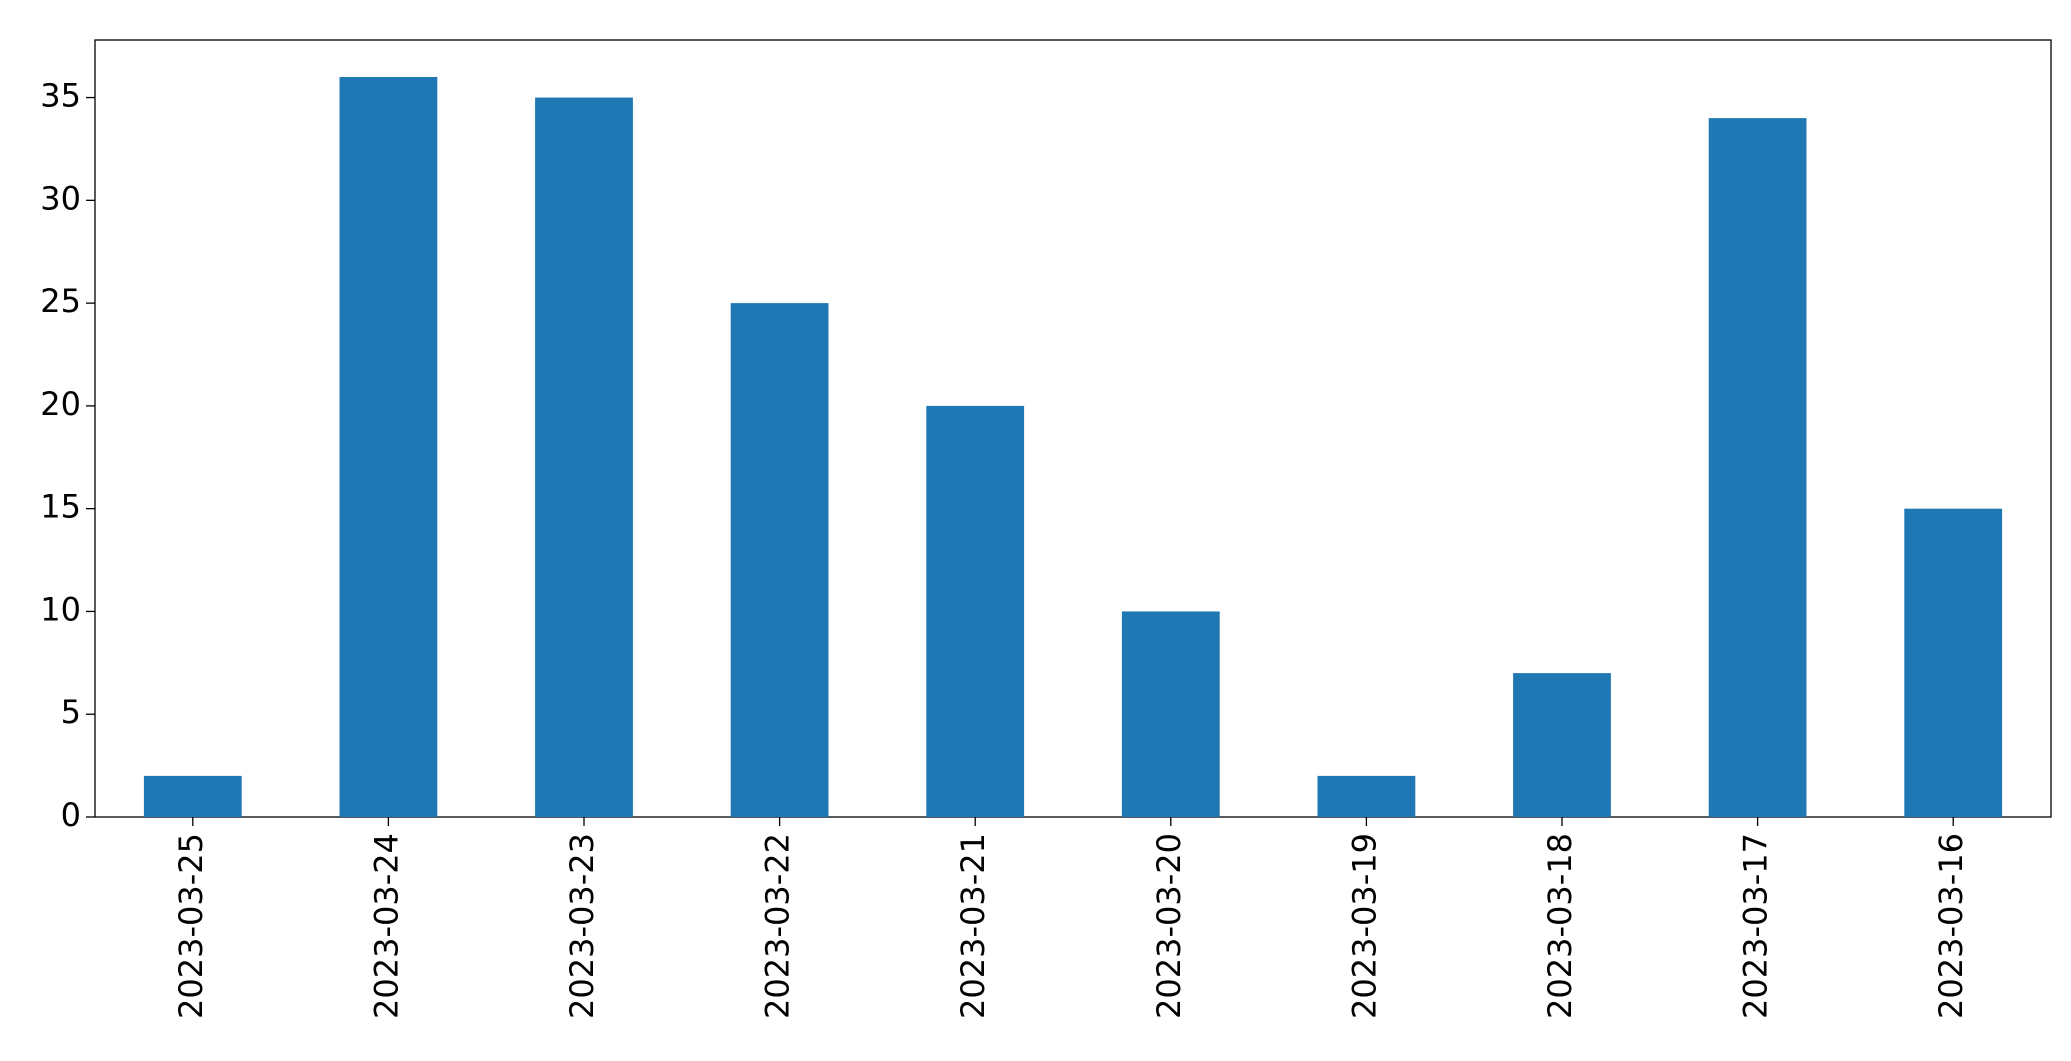  I want to click on y-tick-label: 25, so click(60, 301).